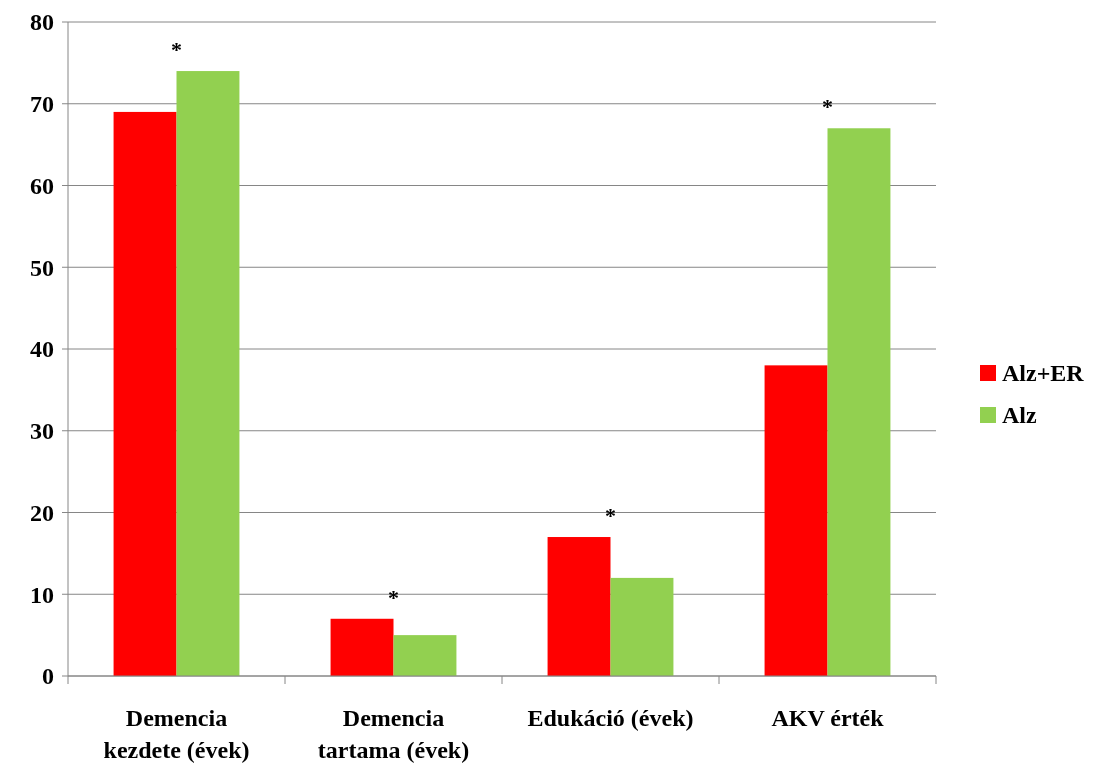 This screenshot has height=769, width=1099. What do you see at coordinates (42, 349) in the screenshot?
I see `y-tick-label: 40` at bounding box center [42, 349].